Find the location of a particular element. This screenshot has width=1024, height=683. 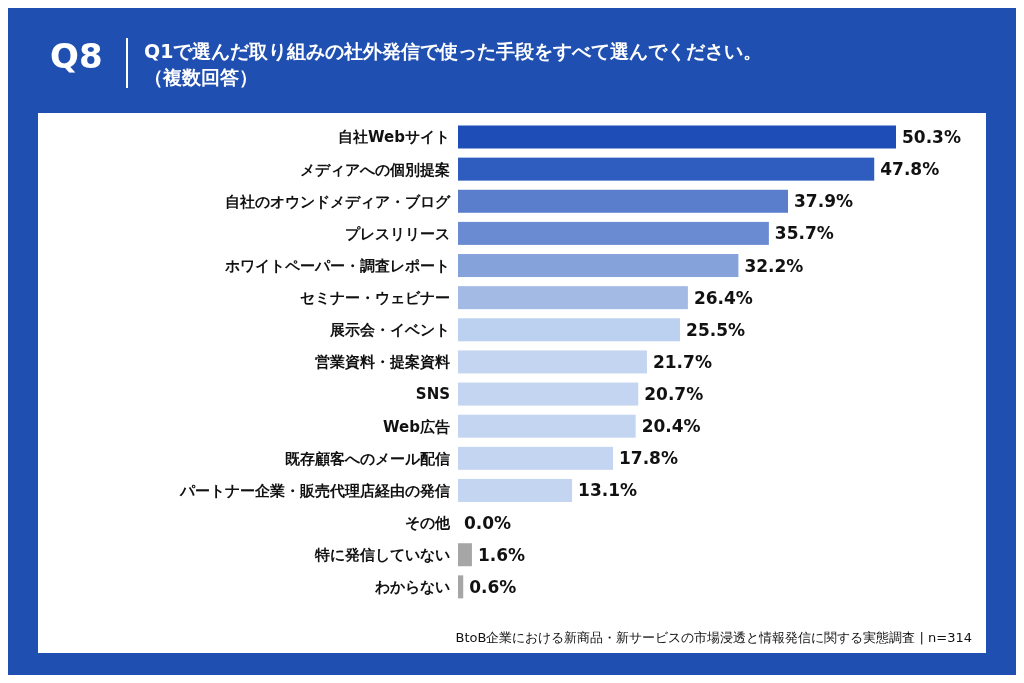

y-tick-label: 既存顧客へのメール配信 is located at coordinates (367, 458).